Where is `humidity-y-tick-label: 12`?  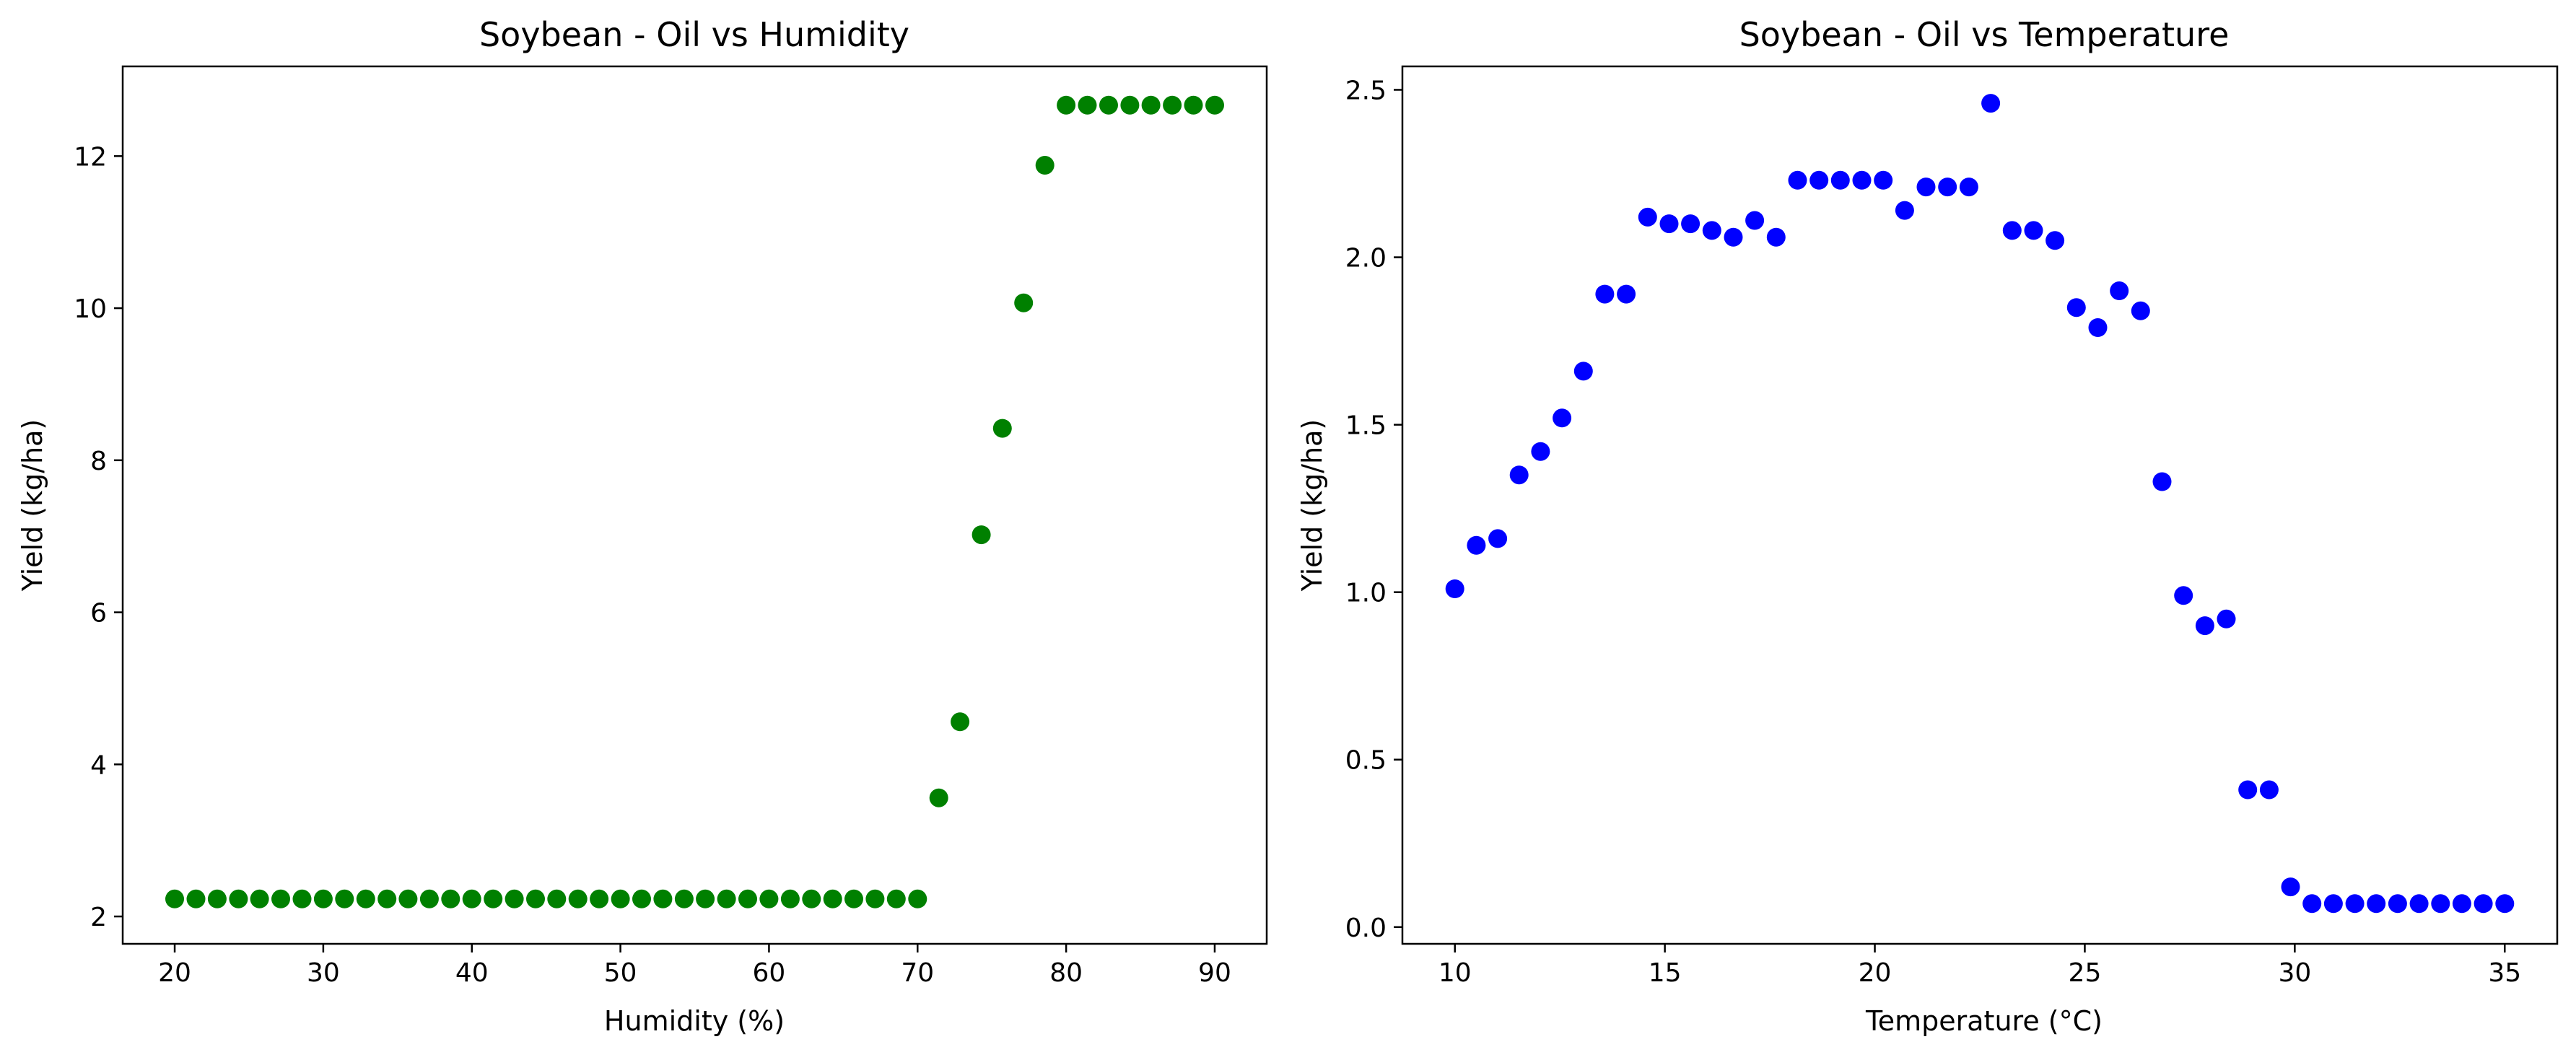
humidity-y-tick-label: 12 is located at coordinates (90, 157).